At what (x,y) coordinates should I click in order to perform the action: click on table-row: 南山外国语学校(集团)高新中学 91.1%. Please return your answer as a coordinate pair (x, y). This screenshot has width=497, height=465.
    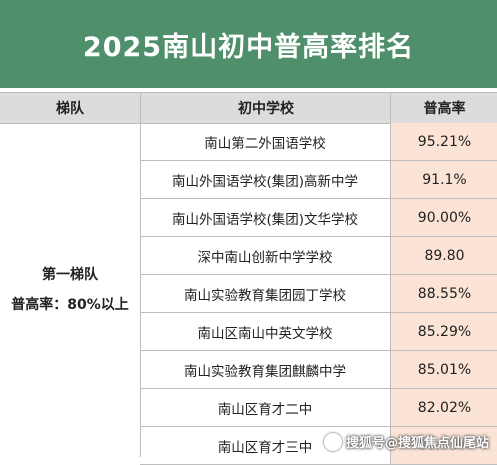
    Looking at the image, I should click on (318, 180).